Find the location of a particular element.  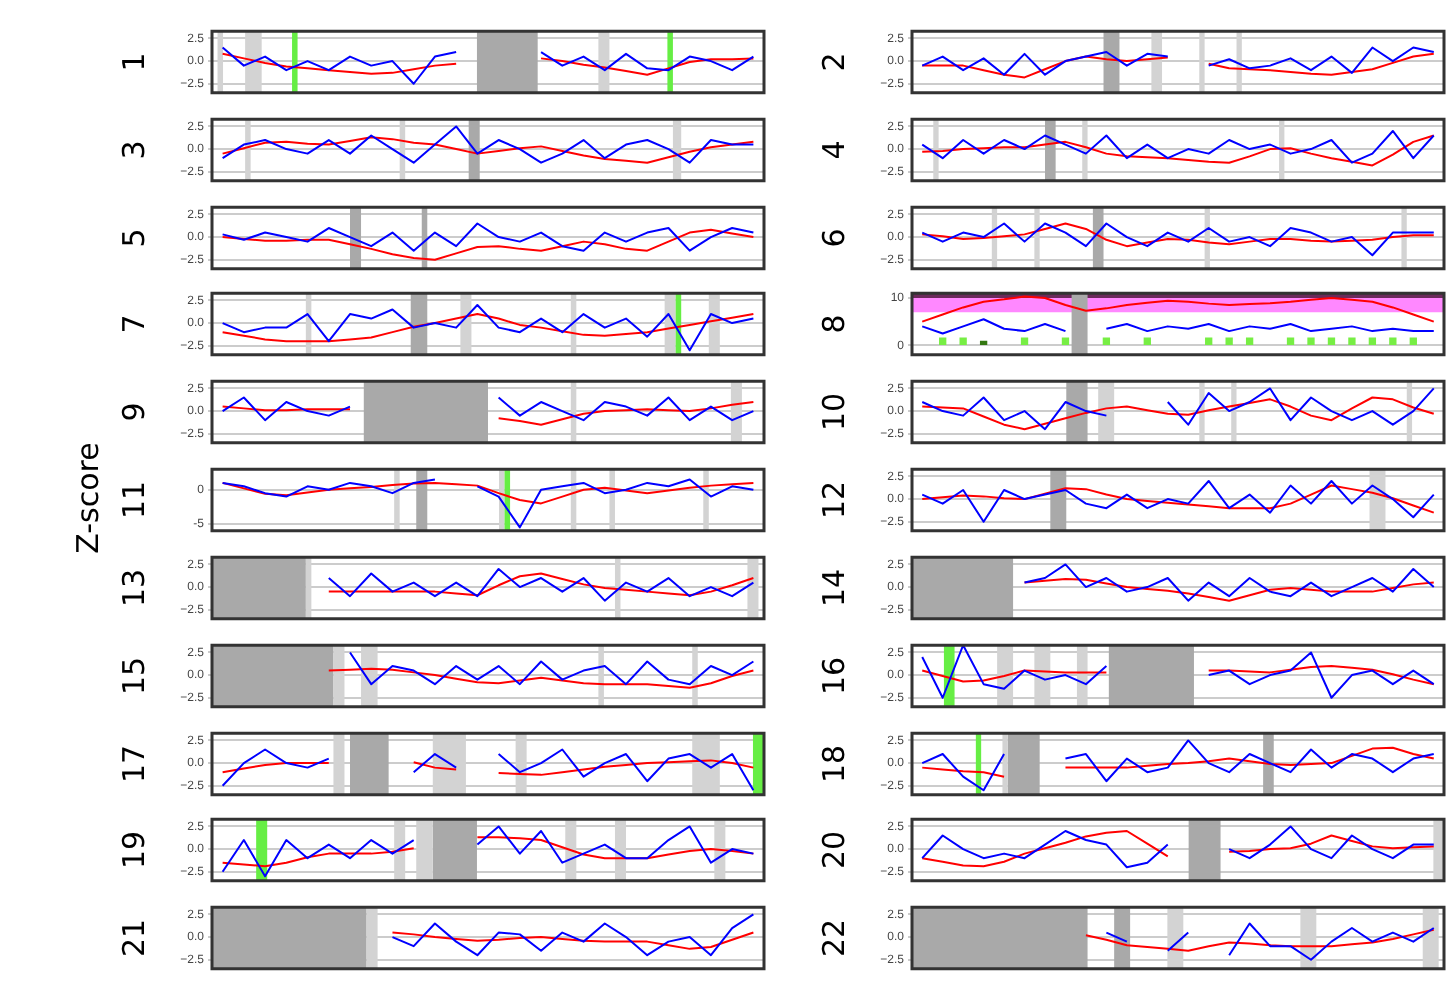

y-axis-title: 16 is located at coordinates (834, 677).